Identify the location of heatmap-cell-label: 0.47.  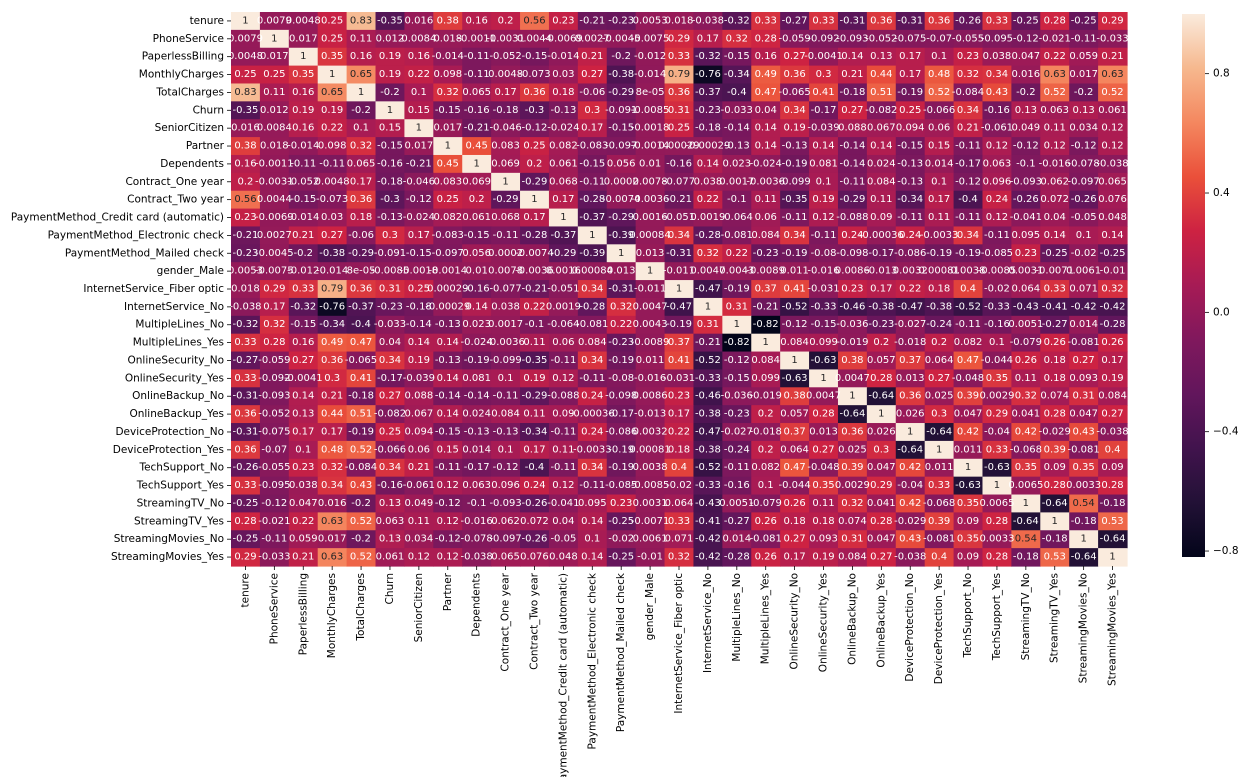
(794, 467).